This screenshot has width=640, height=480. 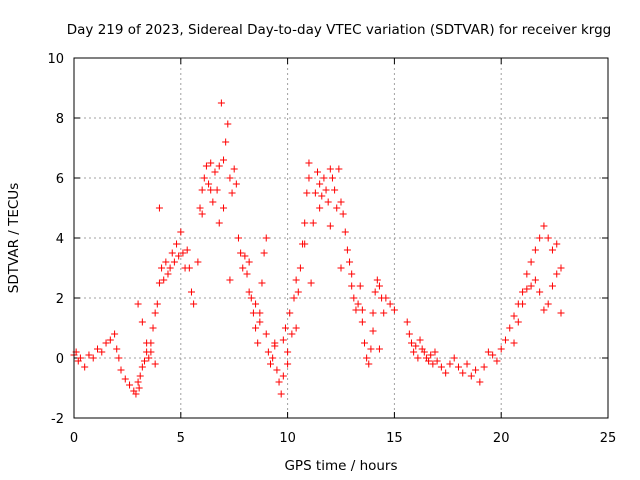 I want to click on y-tick-label: 0, so click(x=60, y=359).